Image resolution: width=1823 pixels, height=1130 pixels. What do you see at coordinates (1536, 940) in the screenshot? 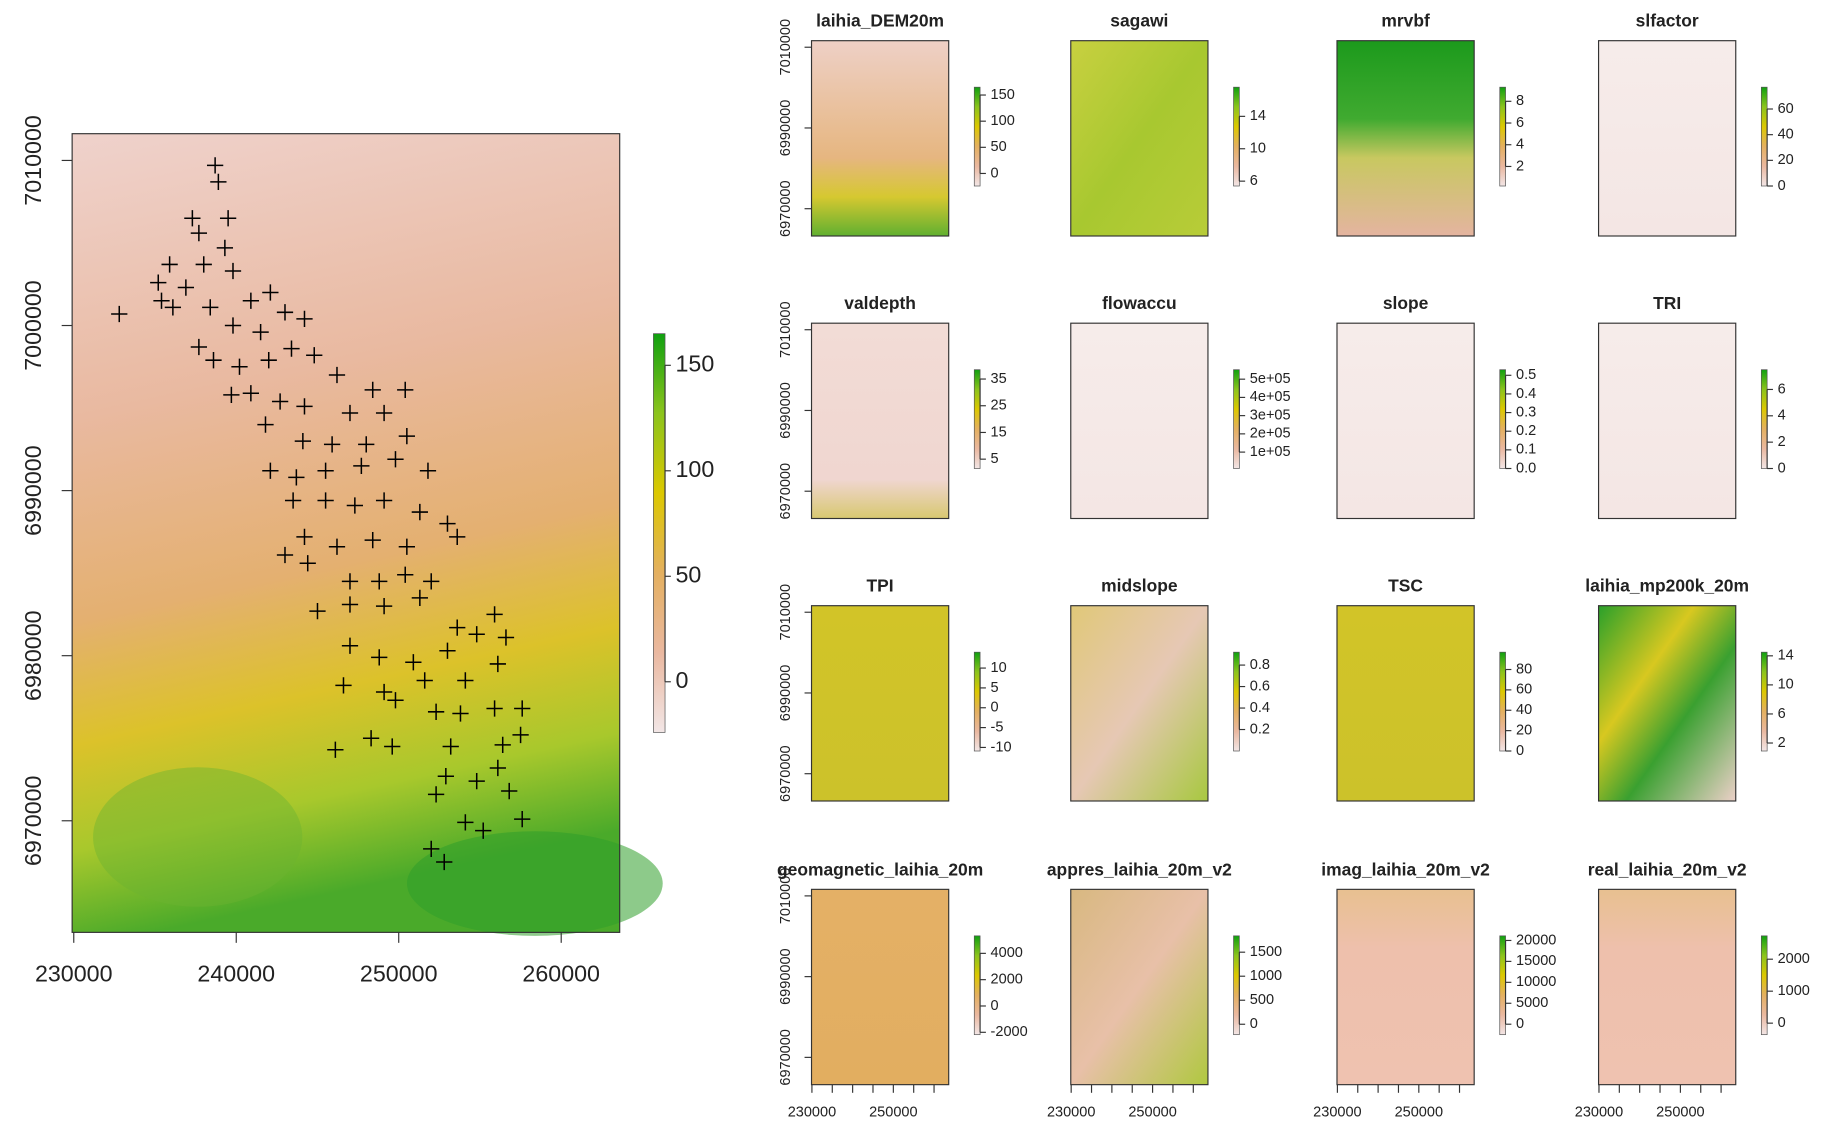
I see `colorbar-tick-label: 20000` at bounding box center [1536, 940].